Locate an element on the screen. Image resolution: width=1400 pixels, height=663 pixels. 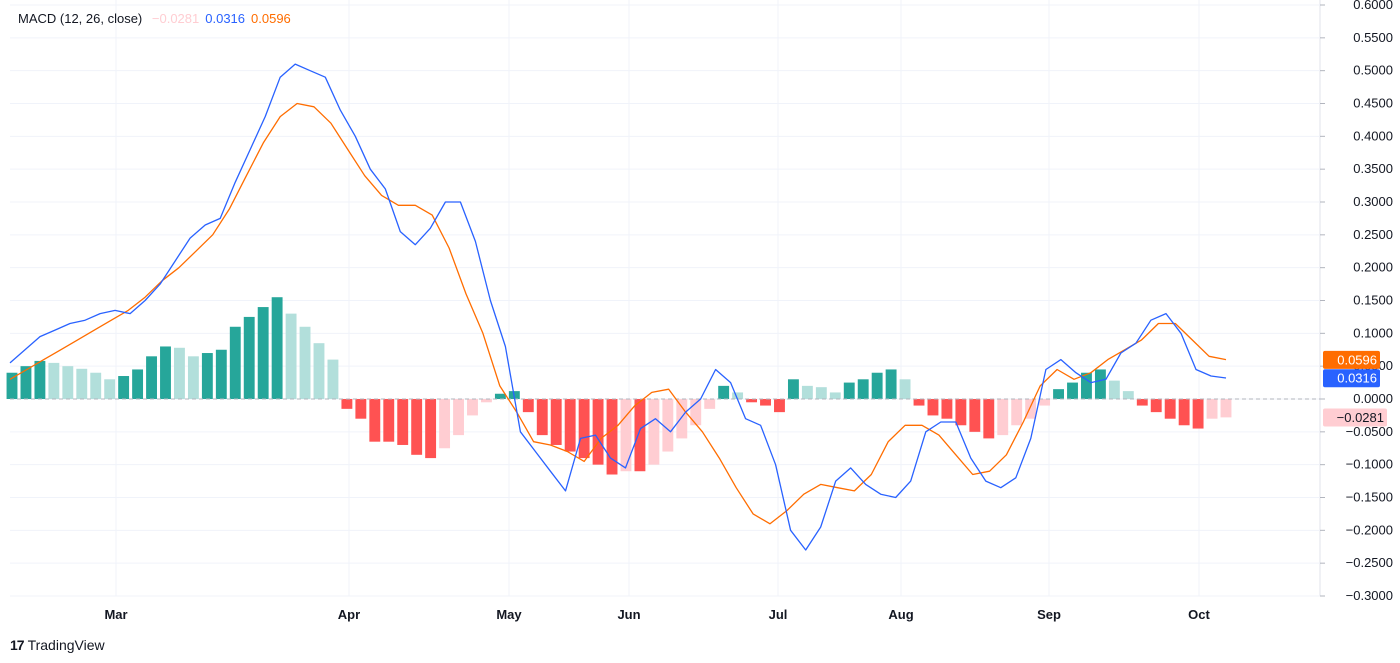
y-tick-label: 0.1000 is located at coordinates (1373, 332).